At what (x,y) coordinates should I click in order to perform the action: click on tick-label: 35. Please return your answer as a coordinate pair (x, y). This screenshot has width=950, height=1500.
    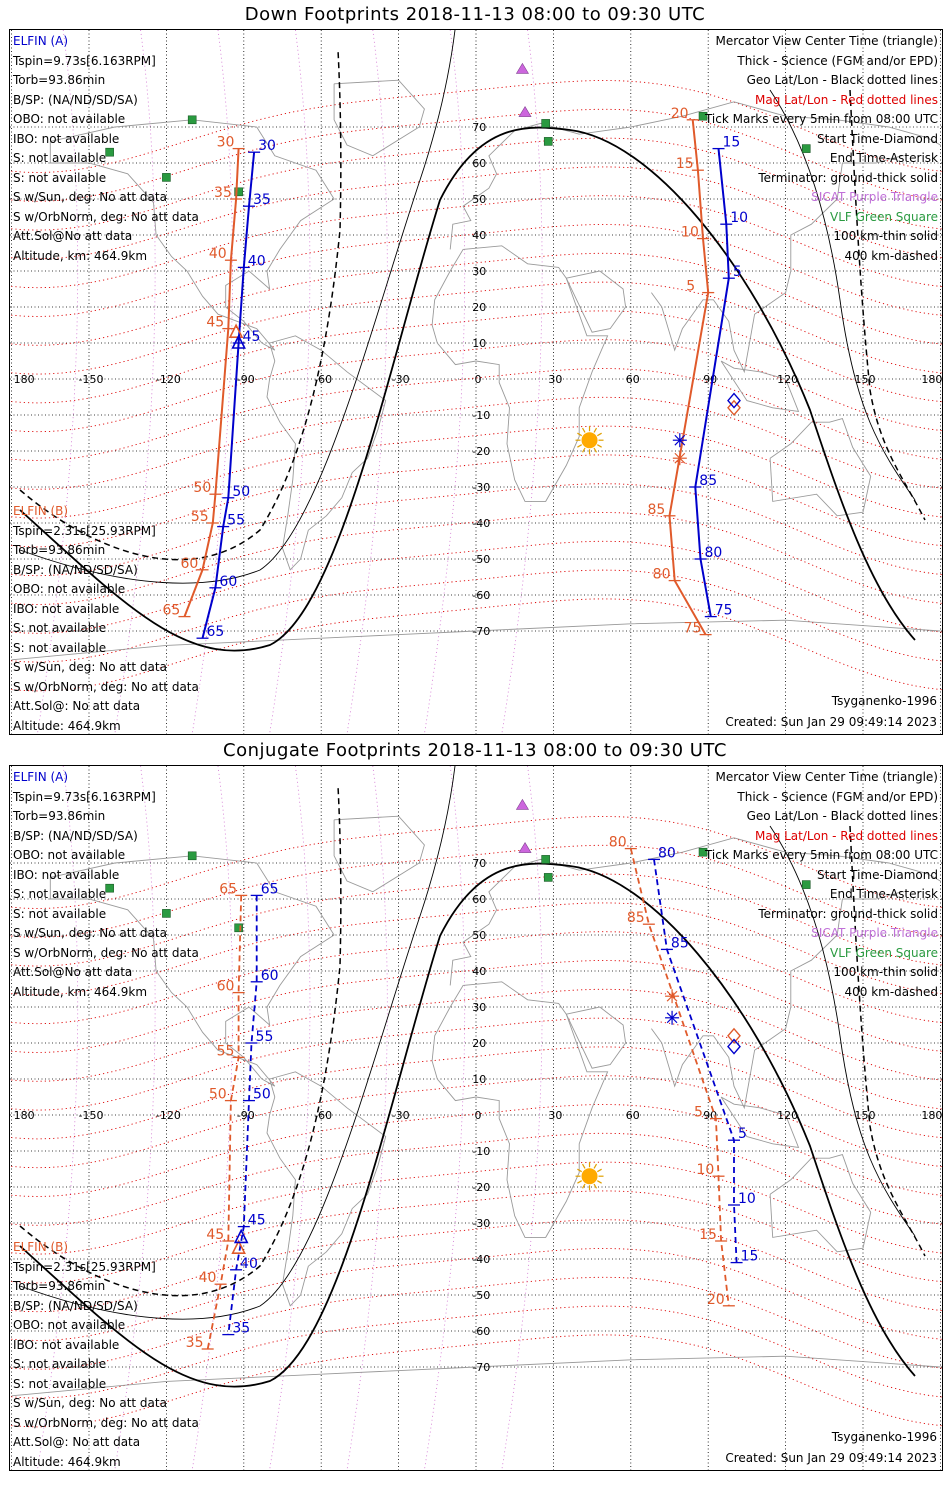
    Looking at the image, I should click on (223, 193).